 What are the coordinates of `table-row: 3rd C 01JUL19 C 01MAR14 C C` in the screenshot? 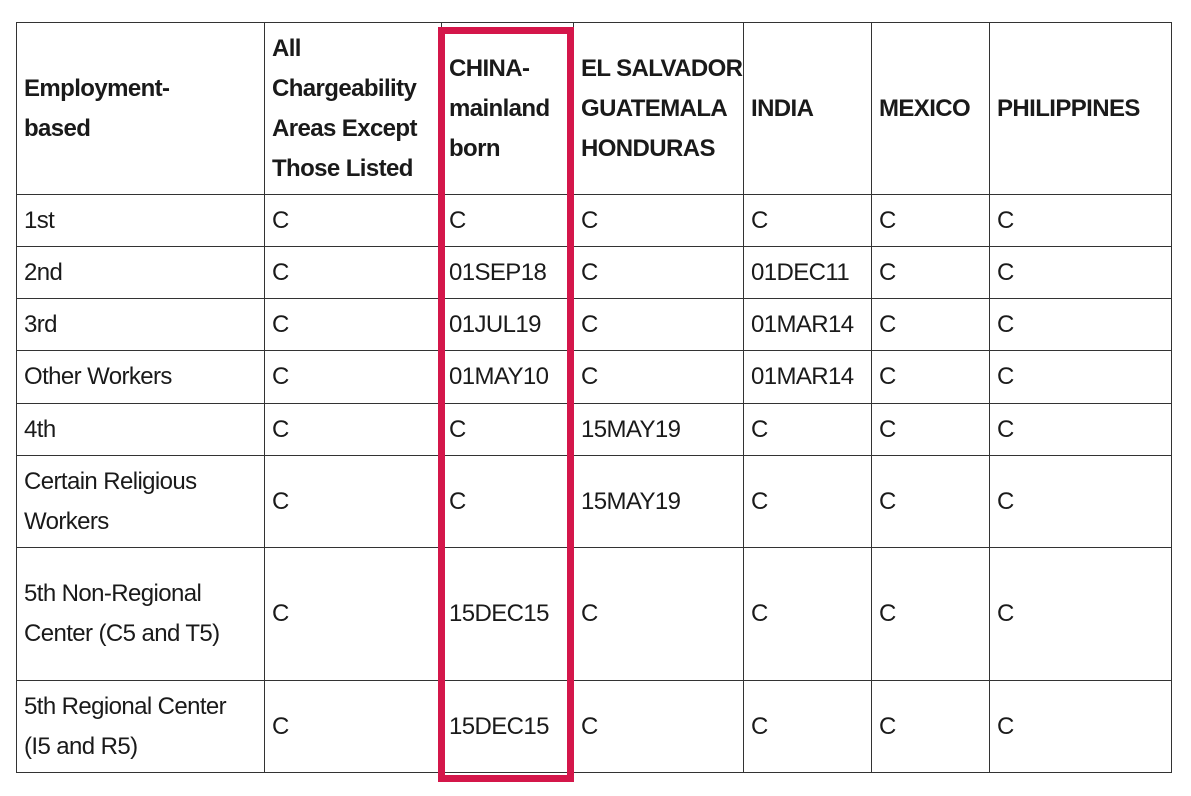 It's located at (594, 324).